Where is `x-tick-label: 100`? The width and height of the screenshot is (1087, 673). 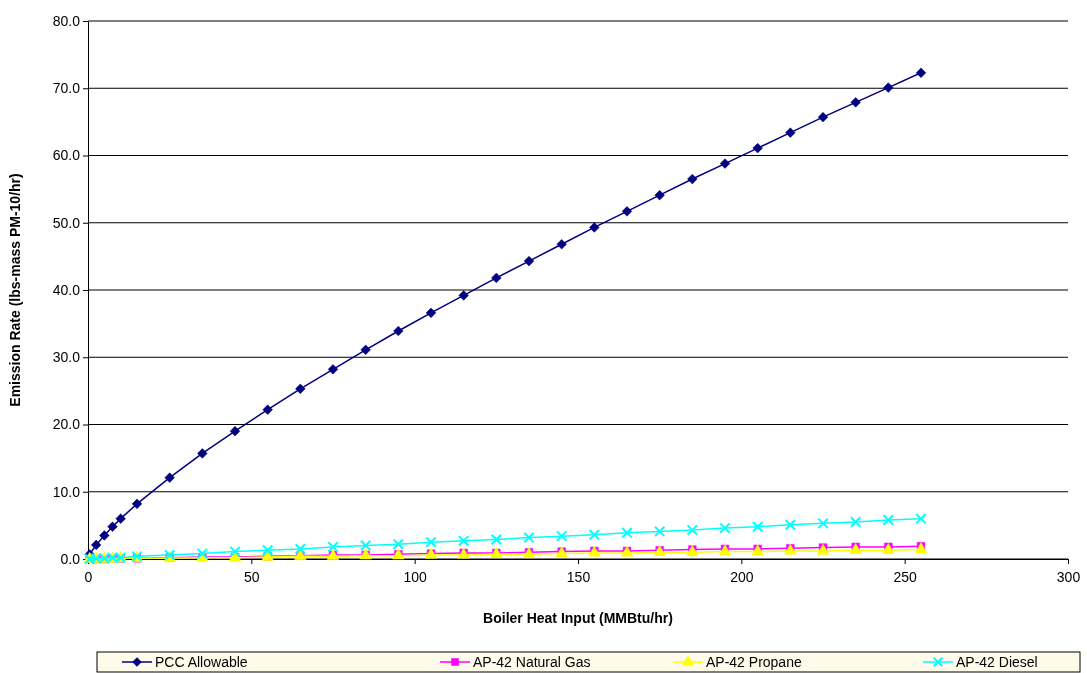 x-tick-label: 100 is located at coordinates (415, 577).